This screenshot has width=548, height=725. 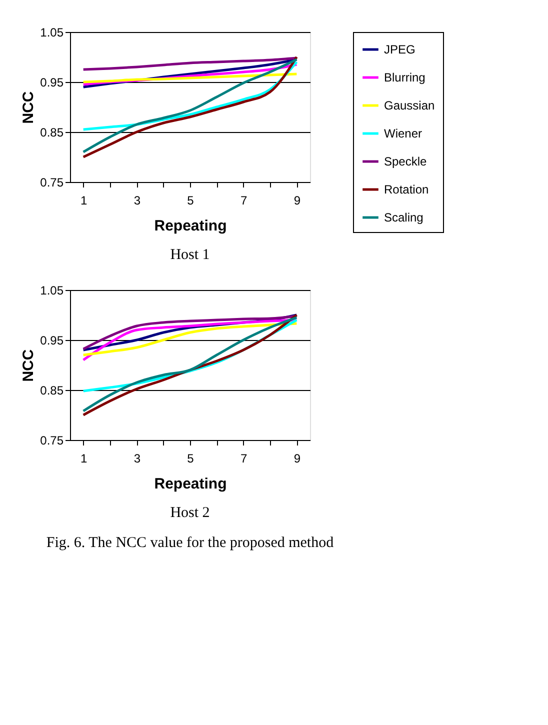 I want to click on legend-label: Blurring, so click(x=405, y=77).